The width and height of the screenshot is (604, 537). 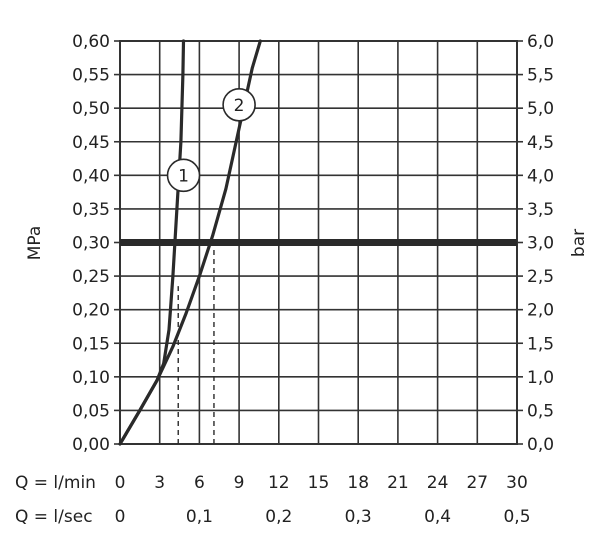 What do you see at coordinates (540, 378) in the screenshot?
I see `right-tick-label: 1,0` at bounding box center [540, 378].